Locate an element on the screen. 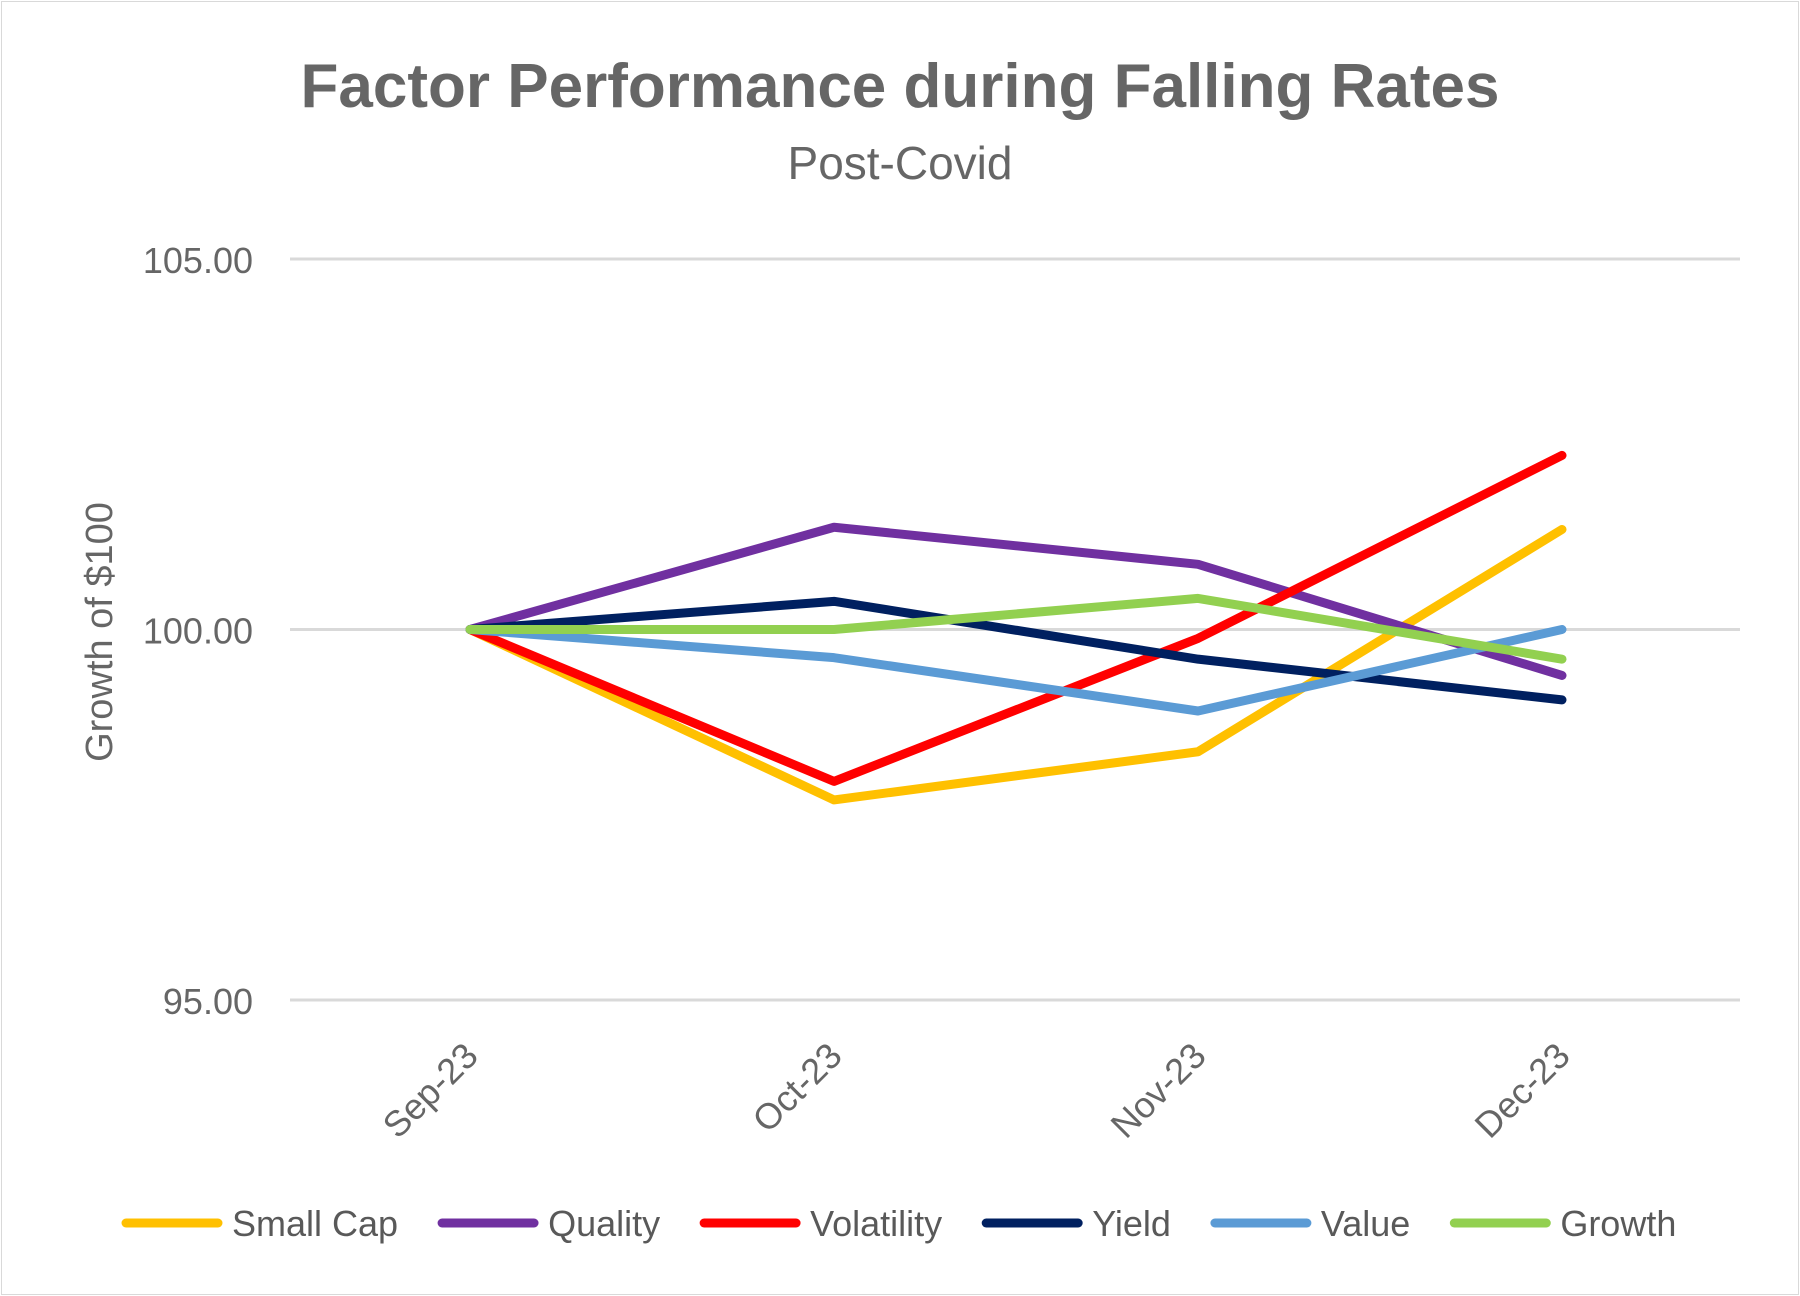  series-line-value is located at coordinates (1016, 670).